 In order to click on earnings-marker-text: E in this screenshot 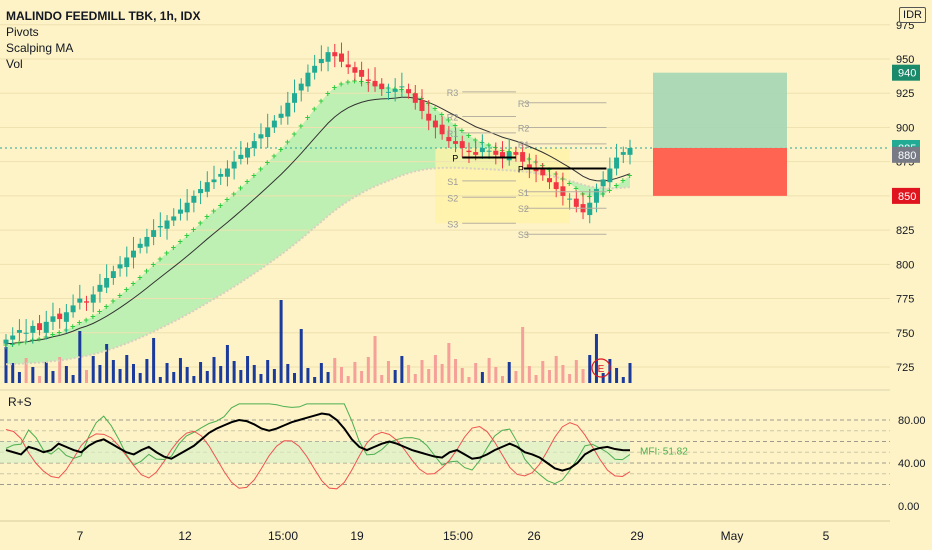, I will do `click(601, 369)`.